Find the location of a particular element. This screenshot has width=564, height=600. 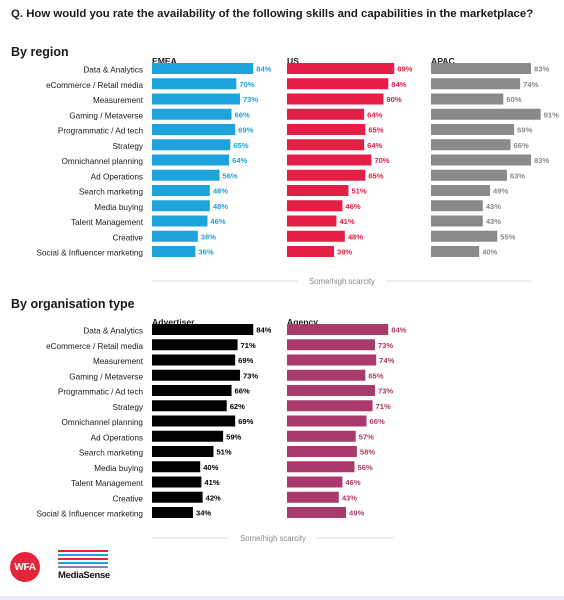

series-header-org: Agency is located at coordinates (302, 322).